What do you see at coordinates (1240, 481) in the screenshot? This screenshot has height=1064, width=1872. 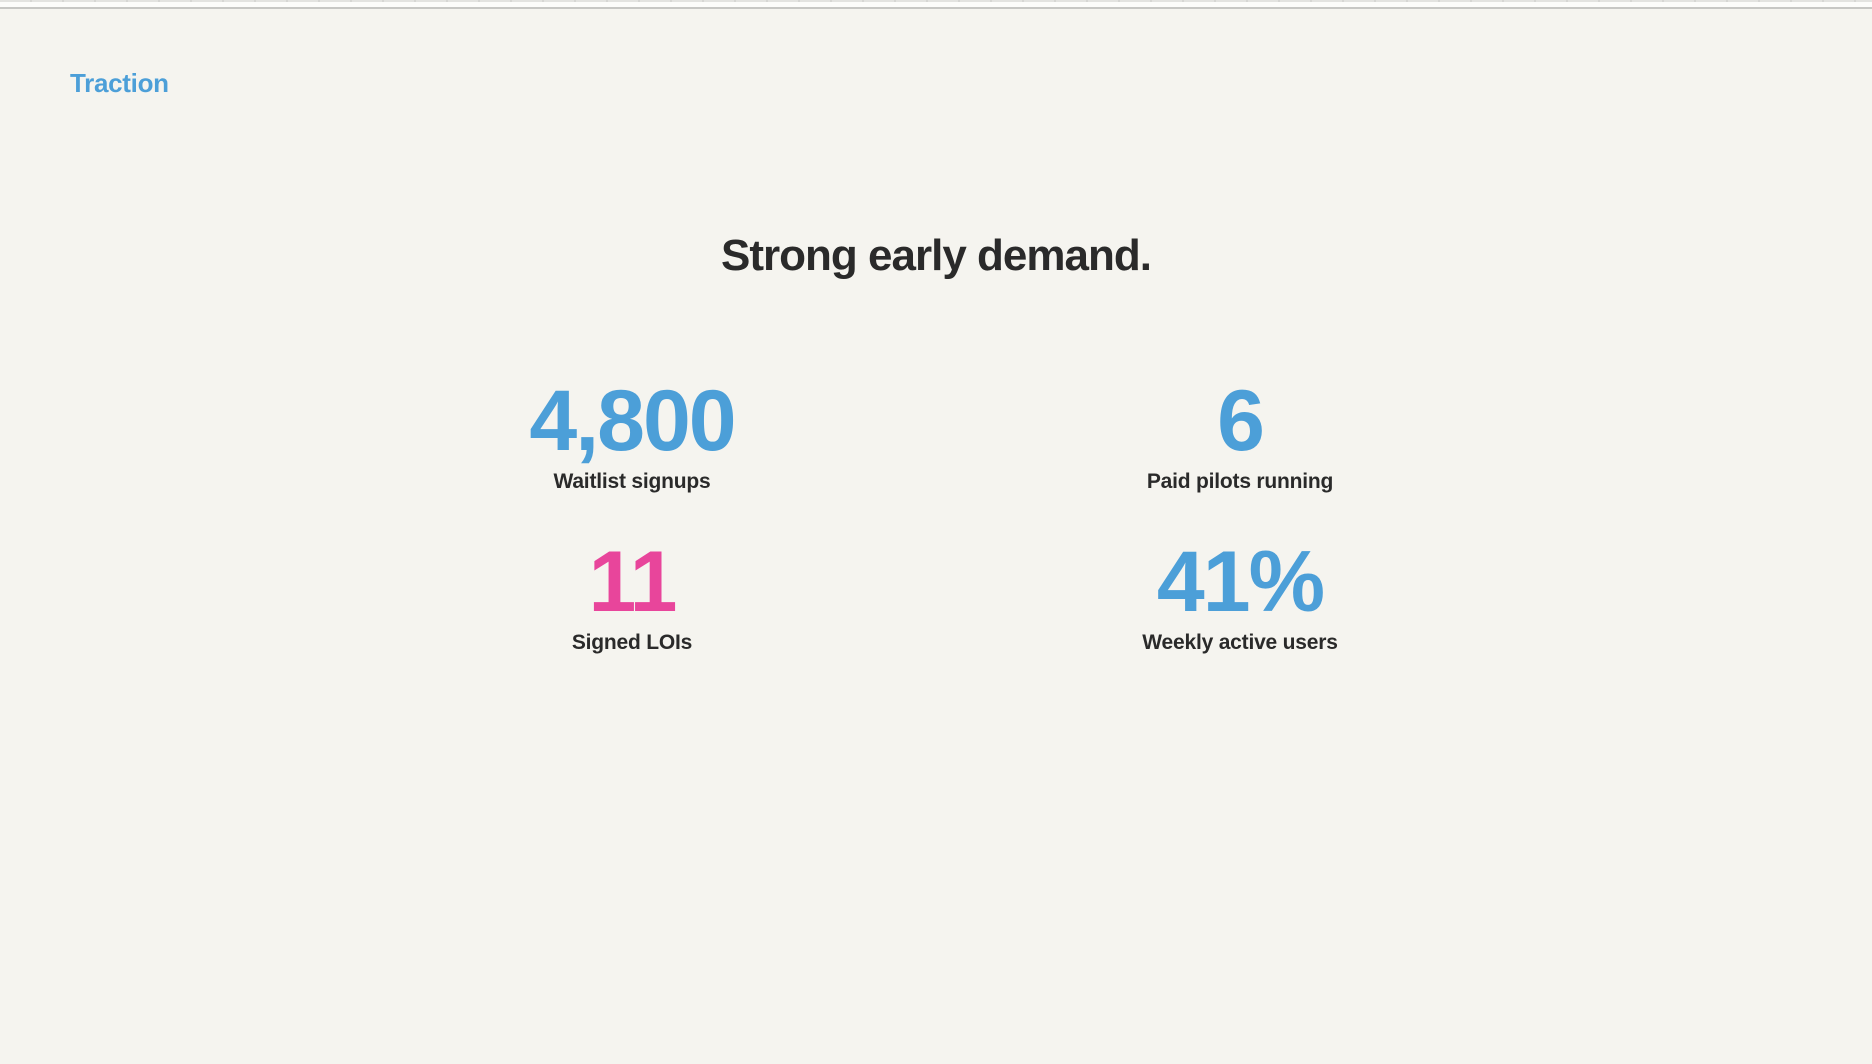 I see `stat-label: Paid pilots running` at bounding box center [1240, 481].